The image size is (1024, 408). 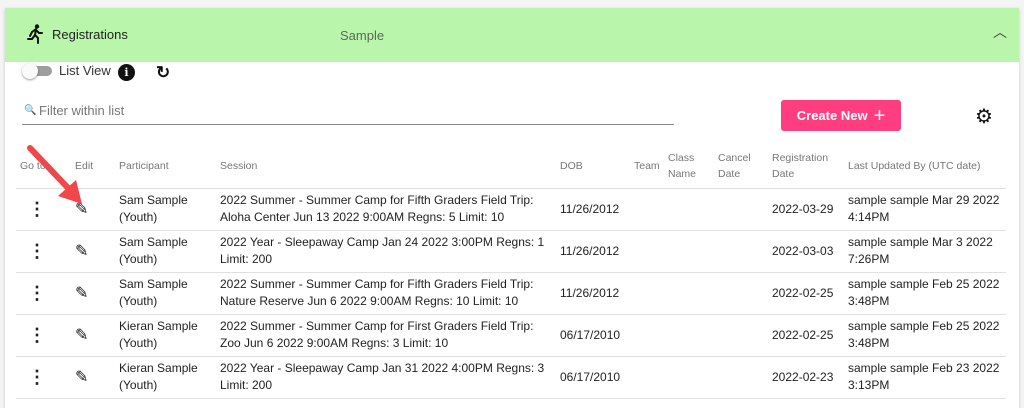 What do you see at coordinates (593, 167) in the screenshot?
I see `col-dob: DOB` at bounding box center [593, 167].